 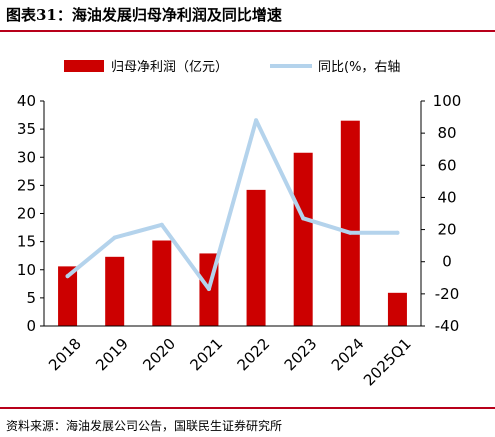 What do you see at coordinates (387, 362) in the screenshot?
I see `x-tick-label: 2025Q1` at bounding box center [387, 362].